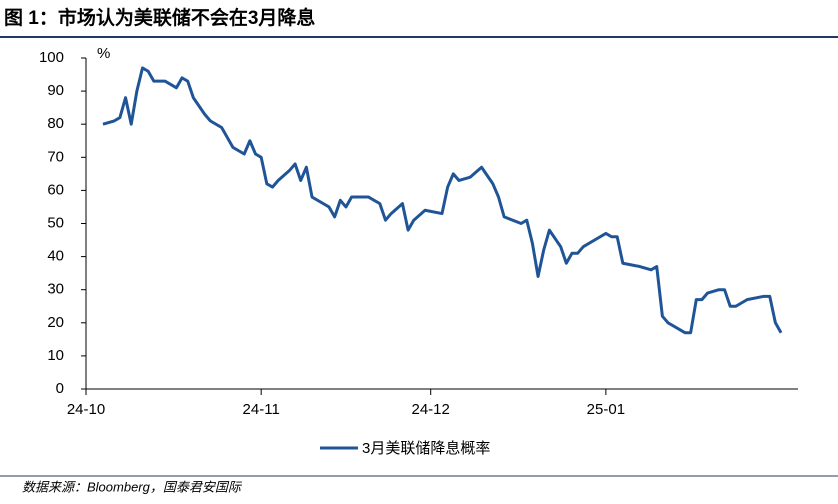 The image size is (838, 504). What do you see at coordinates (426, 448) in the screenshot?
I see `legend-label: 3月美联储降息概率` at bounding box center [426, 448].